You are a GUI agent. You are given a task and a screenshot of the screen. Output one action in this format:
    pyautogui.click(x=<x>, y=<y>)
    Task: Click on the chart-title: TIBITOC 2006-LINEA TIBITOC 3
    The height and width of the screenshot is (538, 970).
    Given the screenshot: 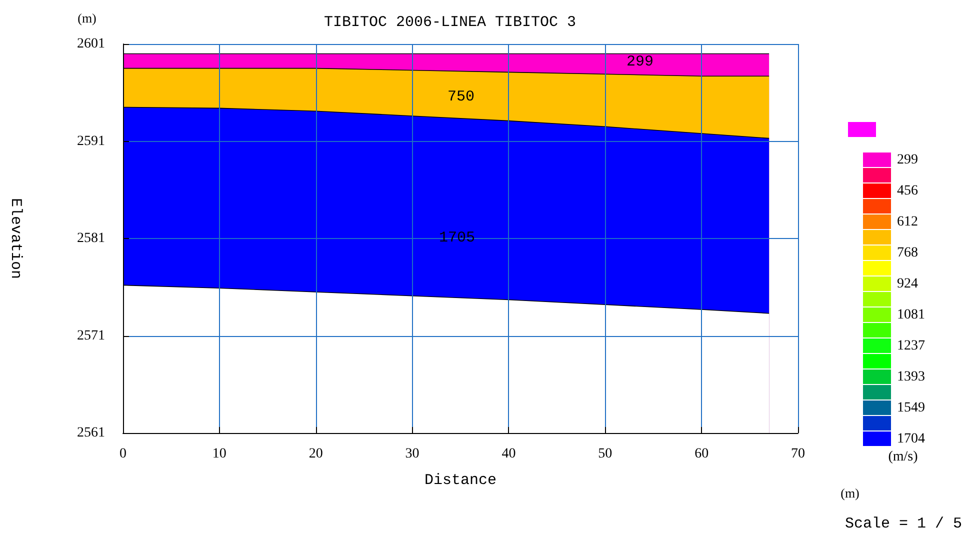 What is the action you would take?
    pyautogui.click(x=450, y=22)
    